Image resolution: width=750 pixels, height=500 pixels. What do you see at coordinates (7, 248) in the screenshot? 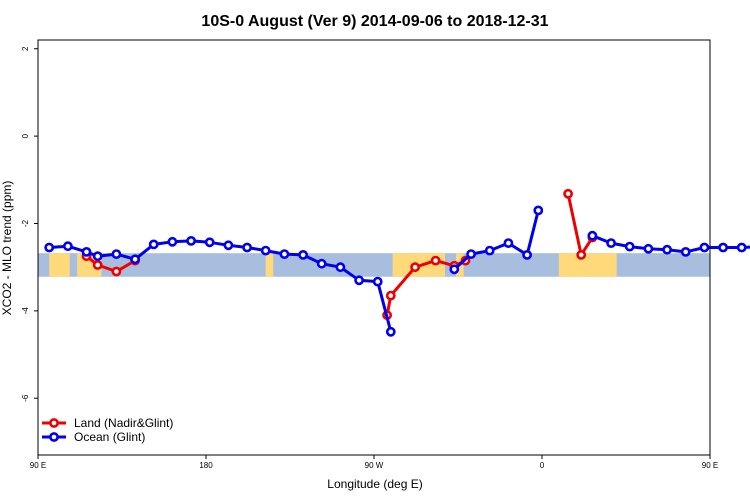
I see `y-axis-label: XCO2 - MLO trend (ppm)` at bounding box center [7, 248].